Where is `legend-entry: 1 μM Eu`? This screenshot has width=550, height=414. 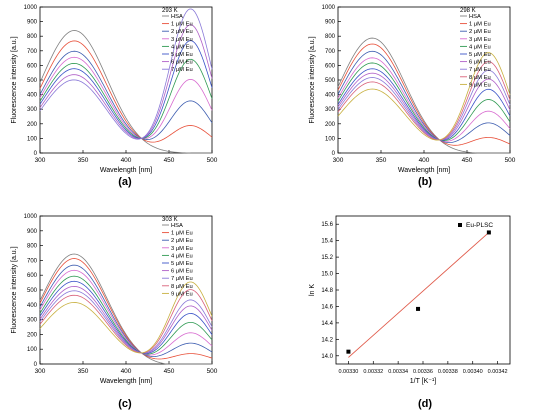 legend-entry: 1 μM Eu is located at coordinates (480, 25).